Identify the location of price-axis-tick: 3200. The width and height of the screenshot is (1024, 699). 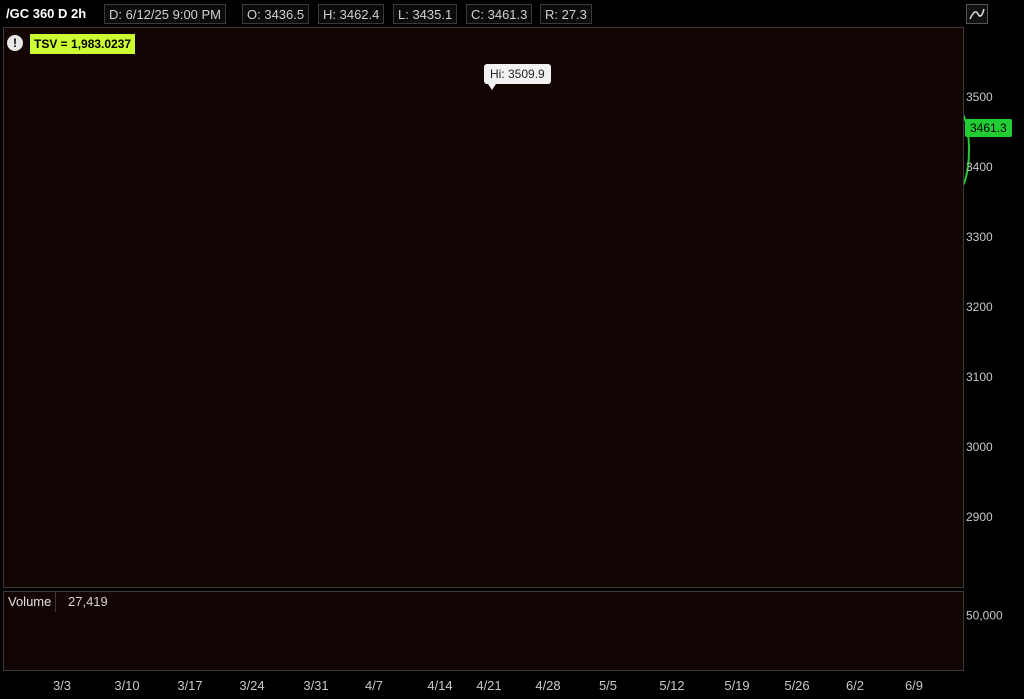
(979, 307).